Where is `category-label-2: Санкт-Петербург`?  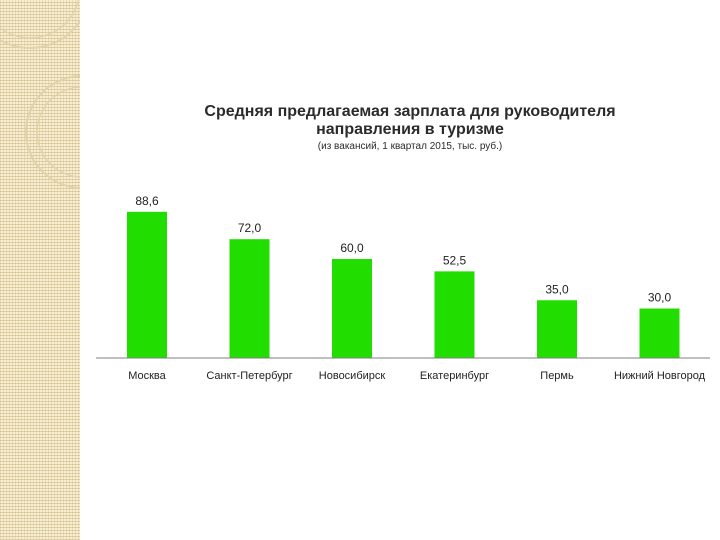
category-label-2: Санкт-Петербург is located at coordinates (249, 376).